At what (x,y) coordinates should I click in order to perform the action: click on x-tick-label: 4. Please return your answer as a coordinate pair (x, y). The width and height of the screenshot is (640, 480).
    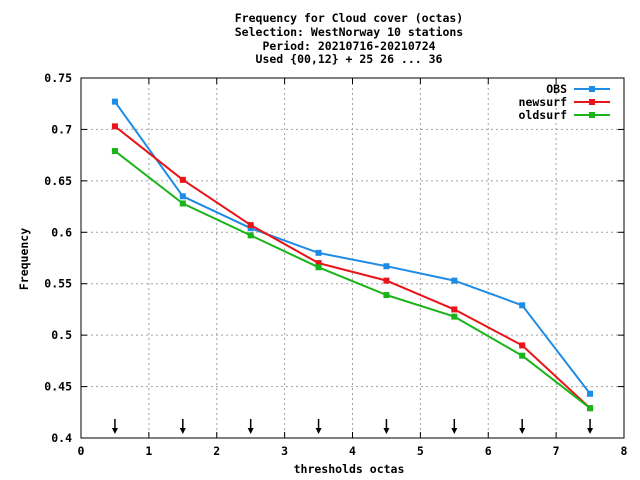
    Looking at the image, I should click on (352, 451).